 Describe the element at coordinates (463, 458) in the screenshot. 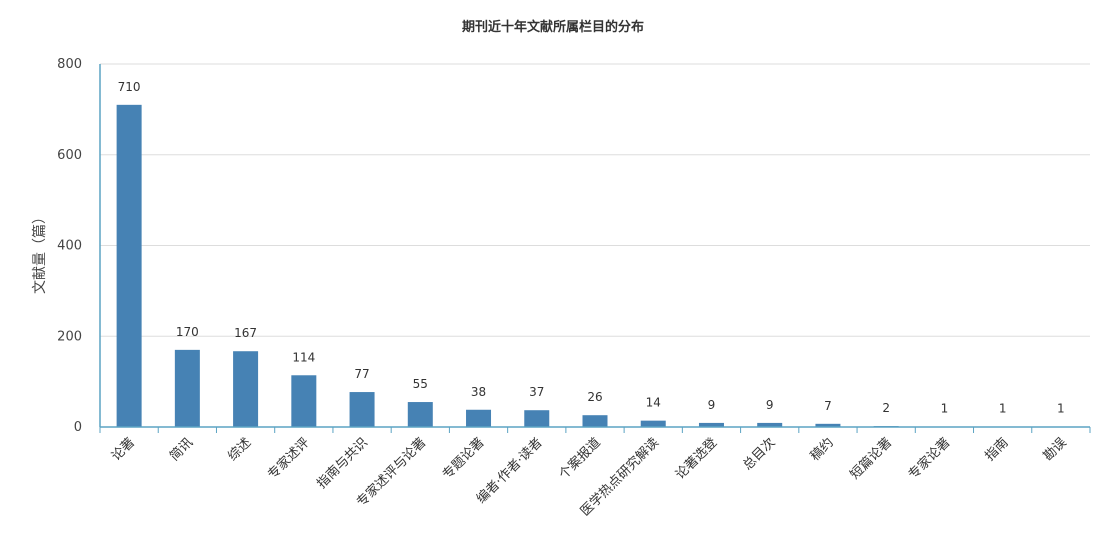

I see `x-tick-label: 专题论著` at that location.